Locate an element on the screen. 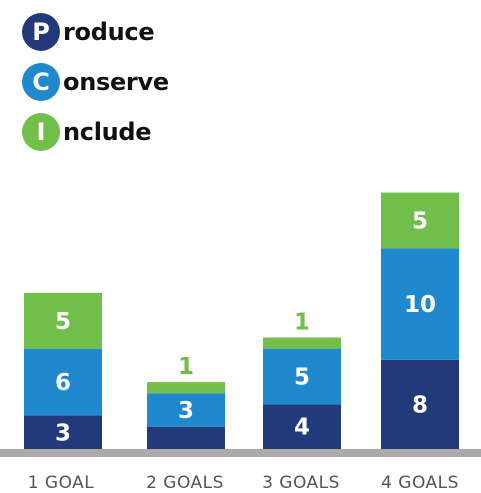  data-label-conserve-1: 6 is located at coordinates (63, 383).